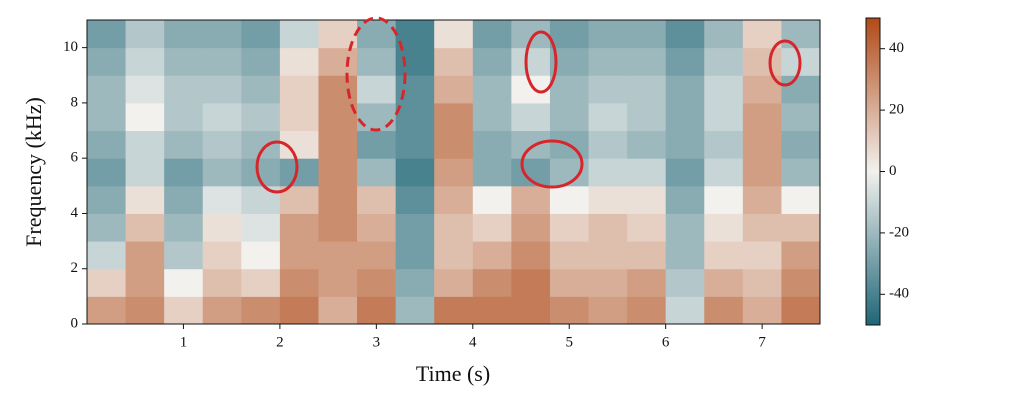  I want to click on y-tick-label: 10, so click(70, 47).